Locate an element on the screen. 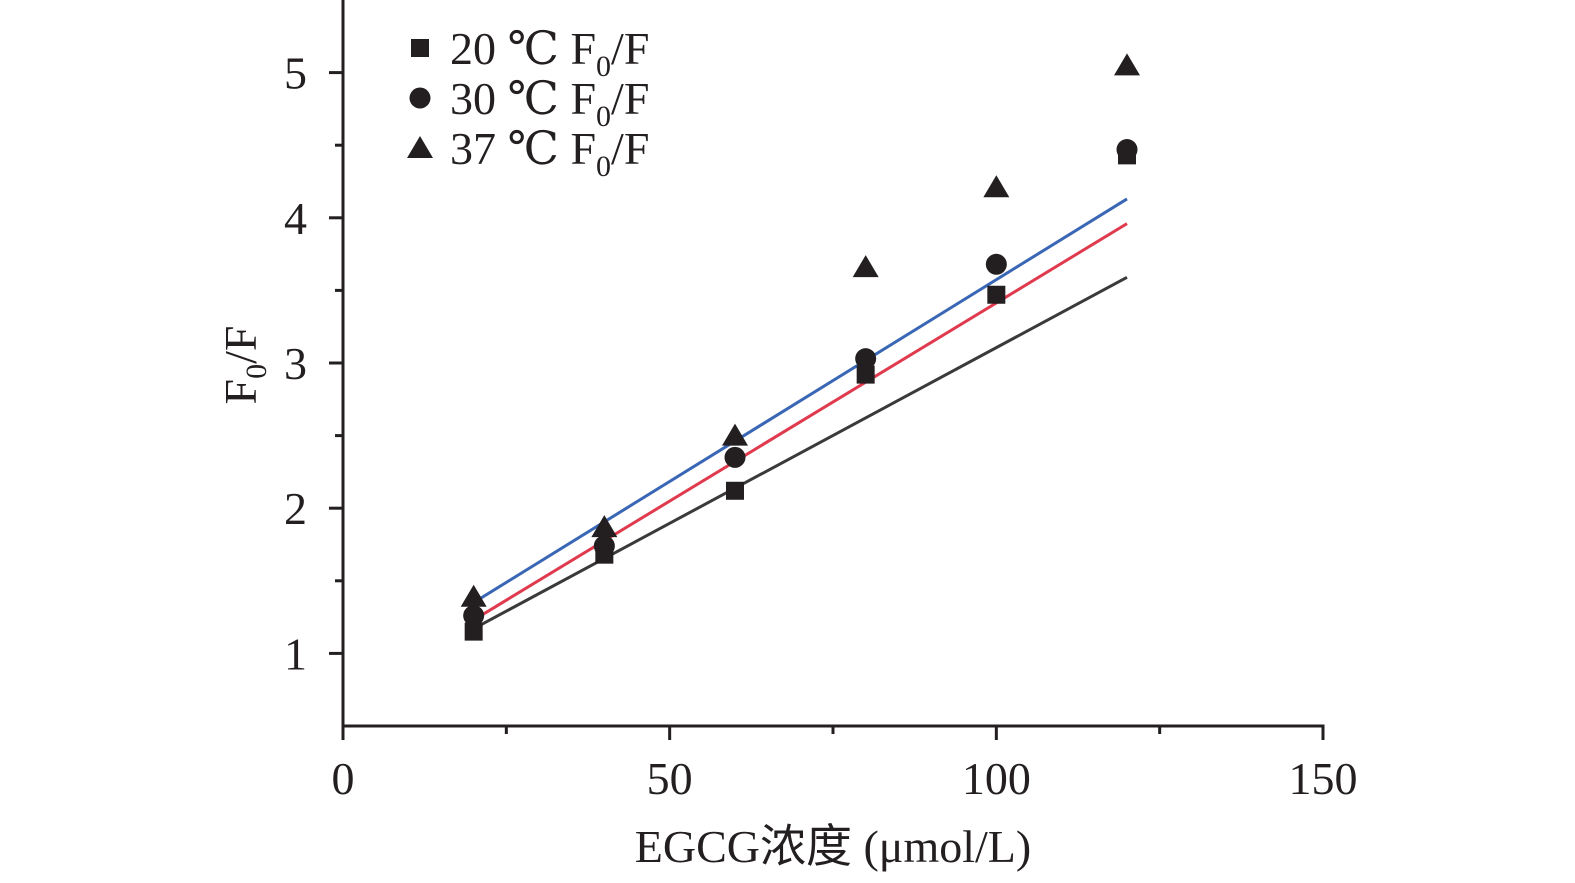 The width and height of the screenshot is (1575, 883). legend-marker-square is located at coordinates (420, 48).